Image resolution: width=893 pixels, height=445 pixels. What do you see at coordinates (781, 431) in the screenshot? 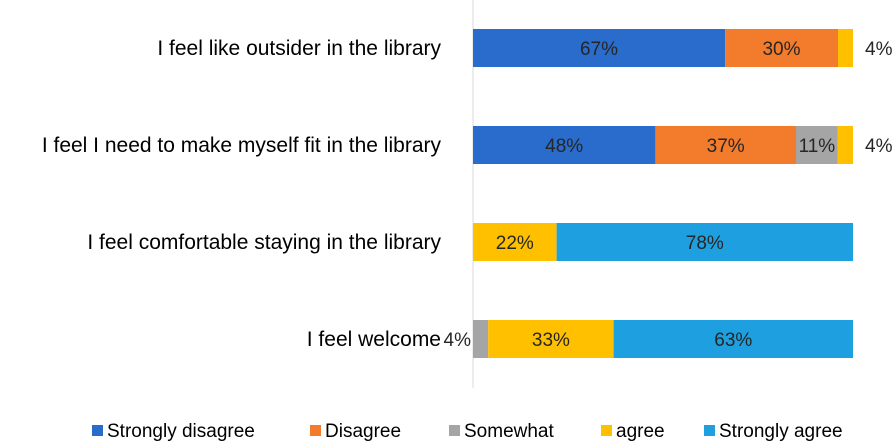
I see `legend-label: Strongly agree` at bounding box center [781, 431].